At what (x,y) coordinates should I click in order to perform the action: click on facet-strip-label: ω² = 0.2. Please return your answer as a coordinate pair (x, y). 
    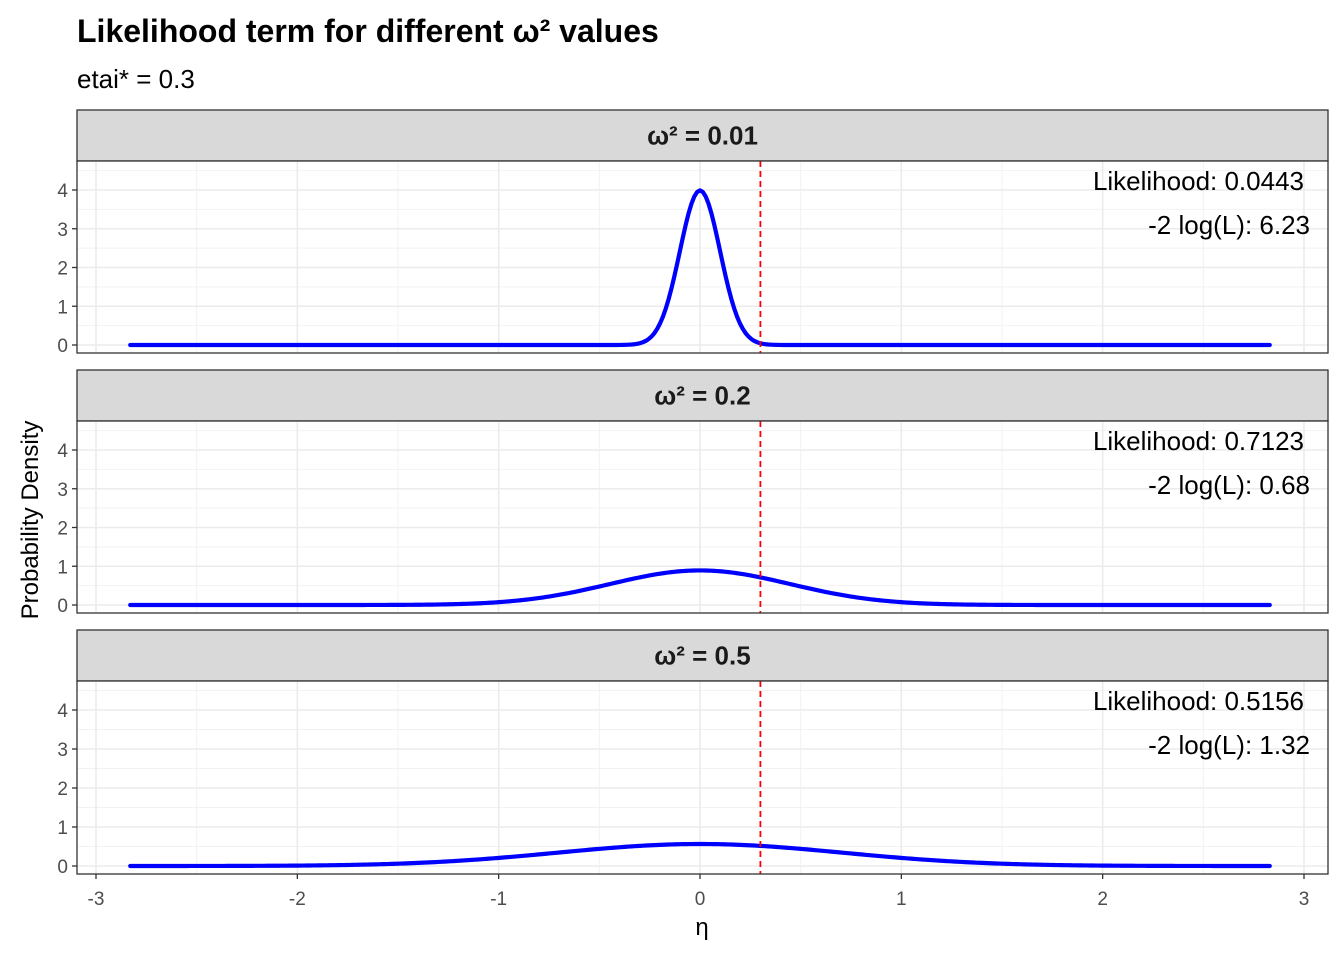
    Looking at the image, I should click on (702, 396).